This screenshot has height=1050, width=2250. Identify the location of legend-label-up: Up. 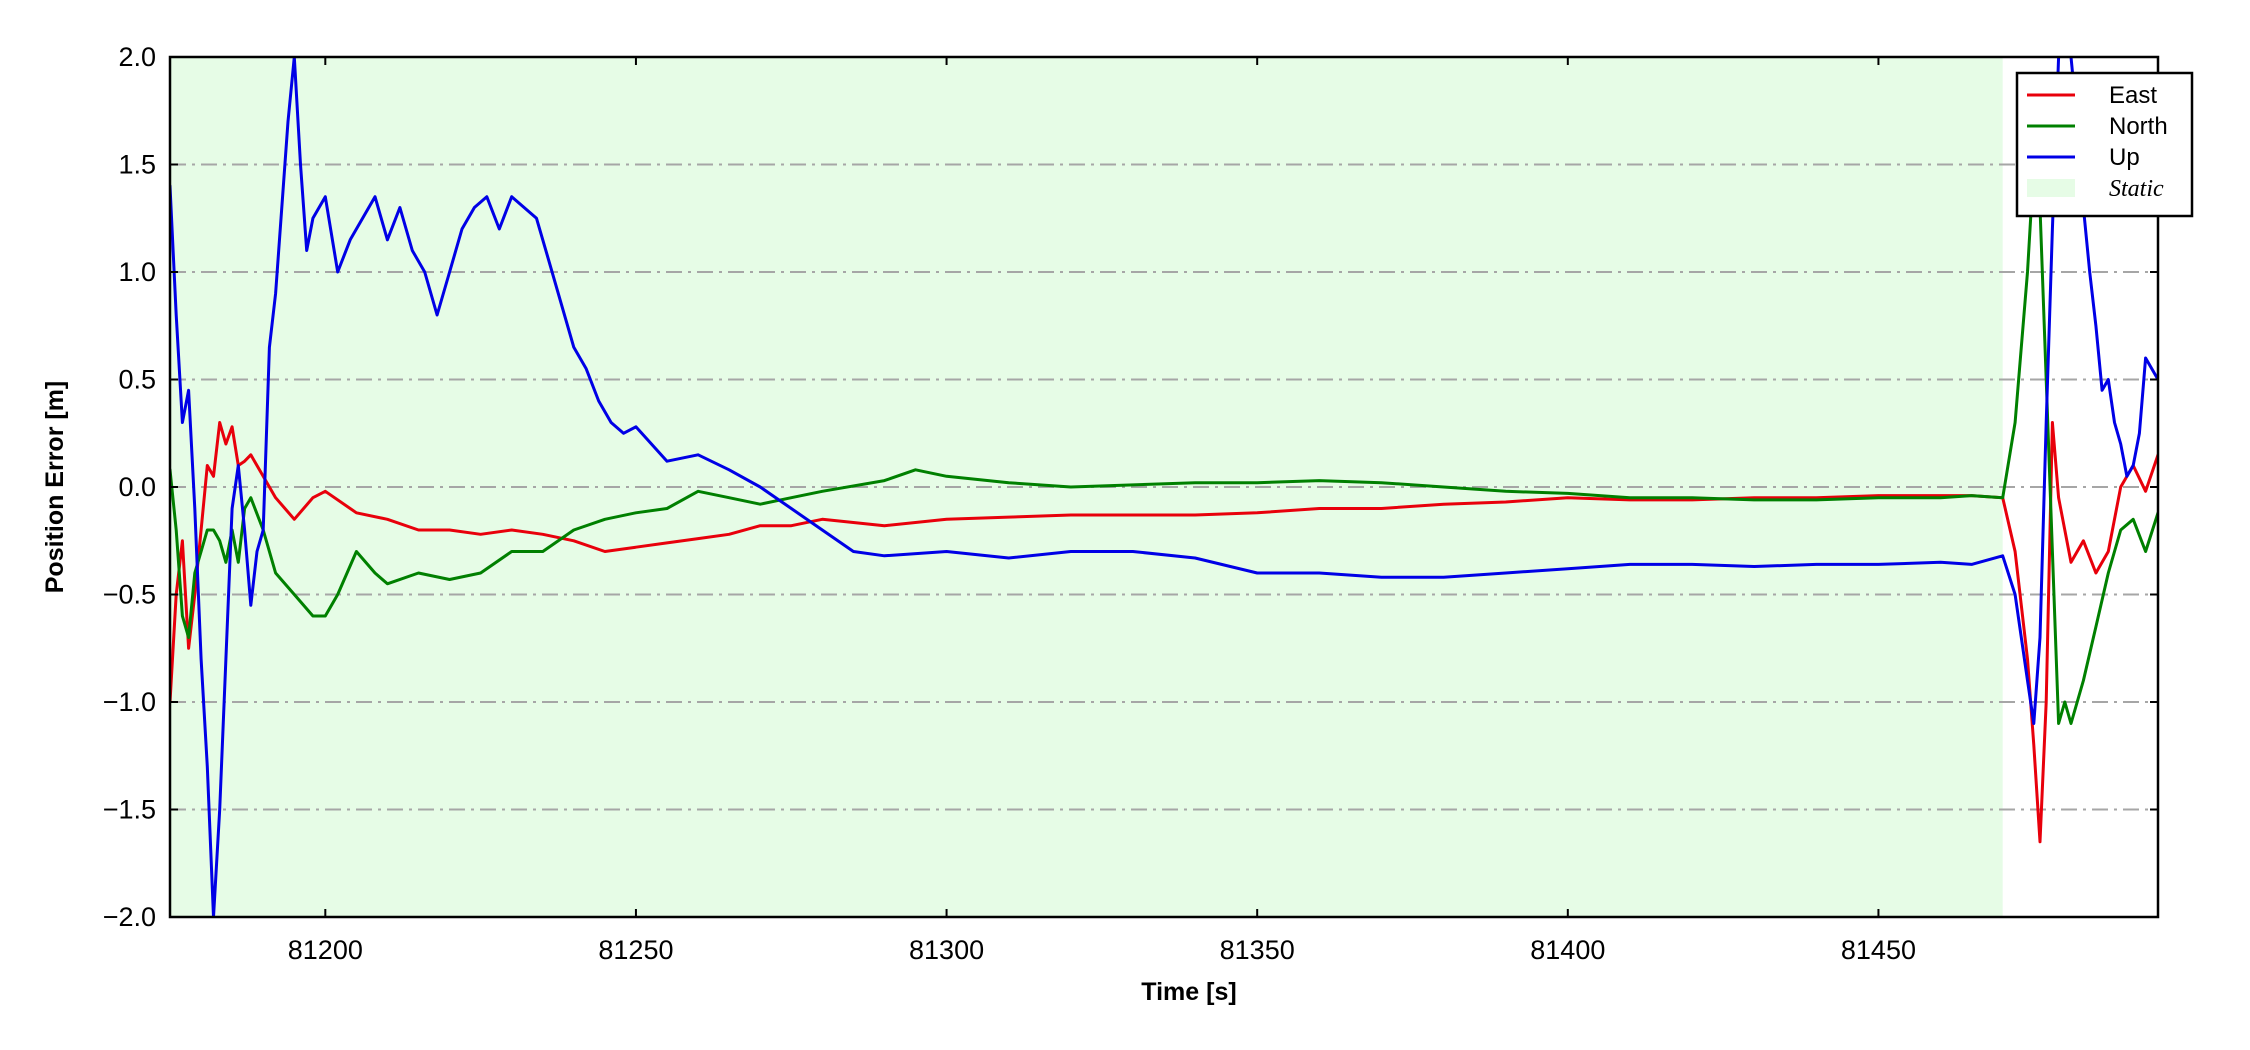
(2124, 157).